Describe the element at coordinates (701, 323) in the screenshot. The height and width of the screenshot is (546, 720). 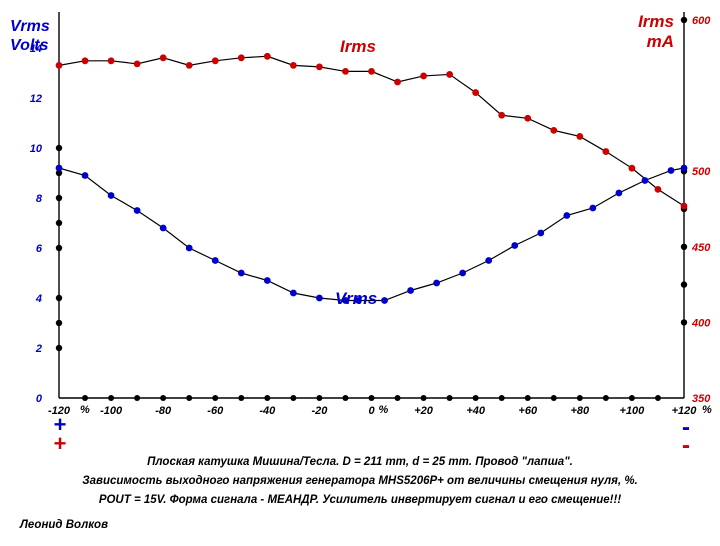
I see `right-tick-label: 400` at that location.